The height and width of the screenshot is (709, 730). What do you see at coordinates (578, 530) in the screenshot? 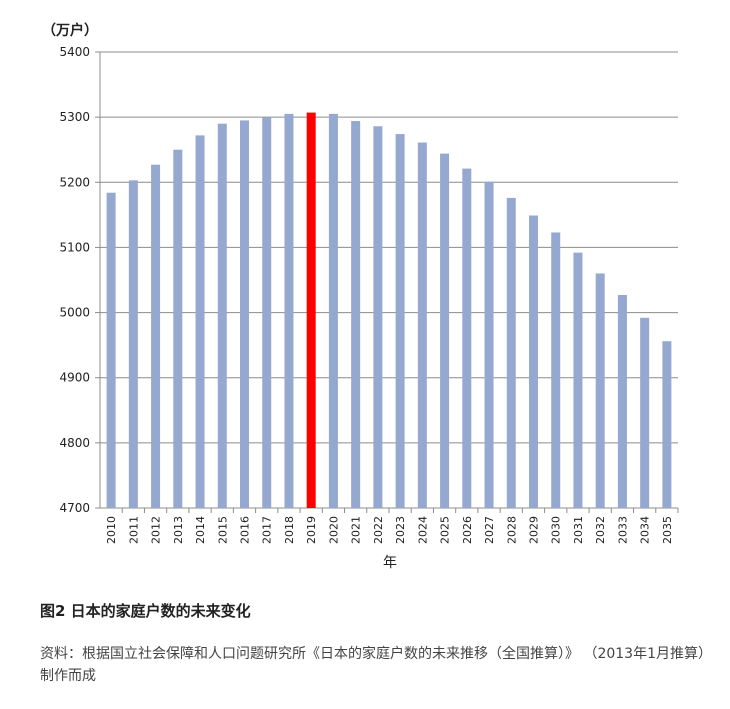
I see `x-tick-label: 2031` at bounding box center [578, 530].